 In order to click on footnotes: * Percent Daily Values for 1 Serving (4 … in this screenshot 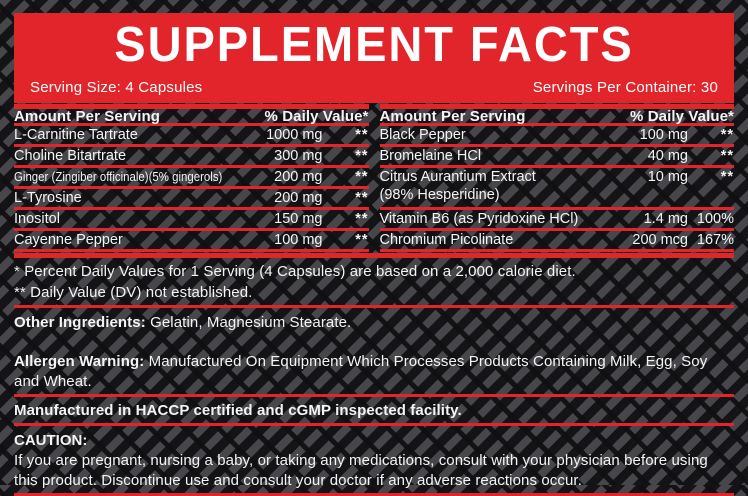, I will do `click(374, 282)`.